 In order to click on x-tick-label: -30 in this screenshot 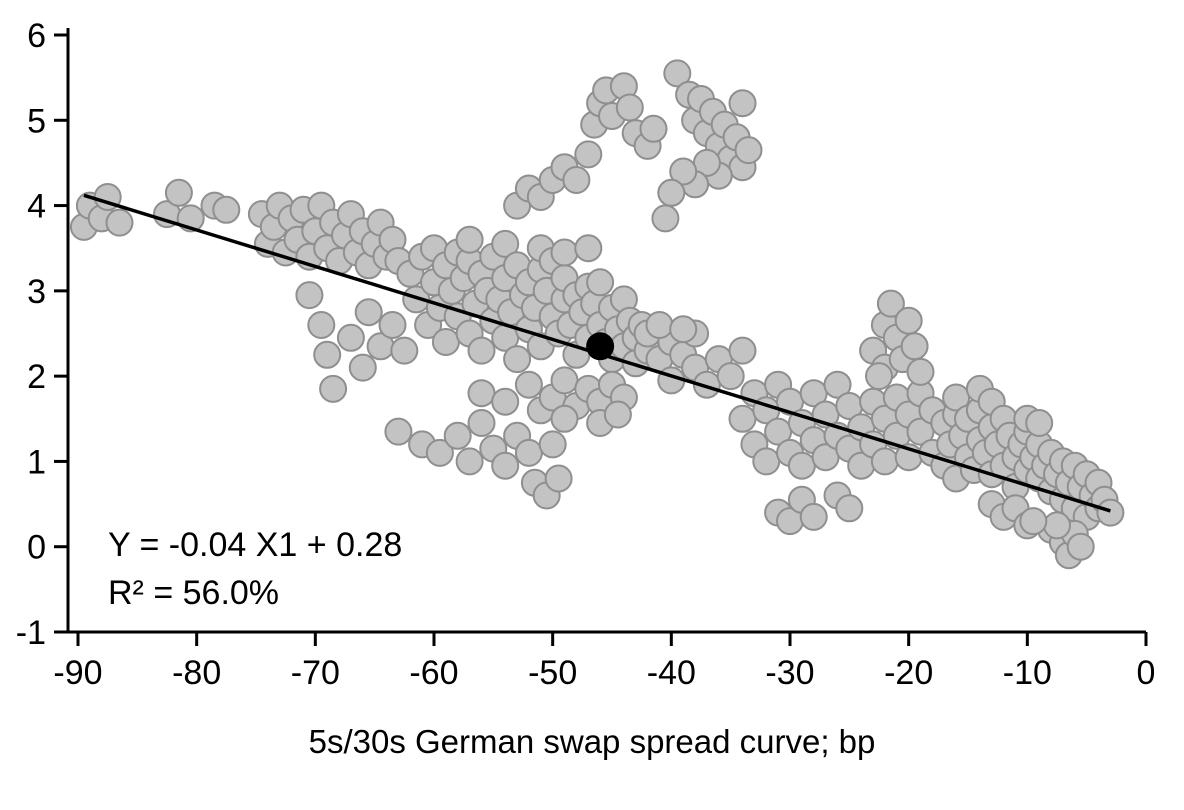, I will do `click(789, 673)`.